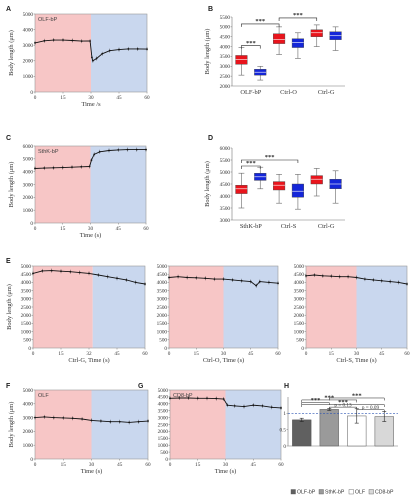 The height and width of the screenshot is (500, 412). I want to click on y-tick-label: 2500, so click(299, 308).